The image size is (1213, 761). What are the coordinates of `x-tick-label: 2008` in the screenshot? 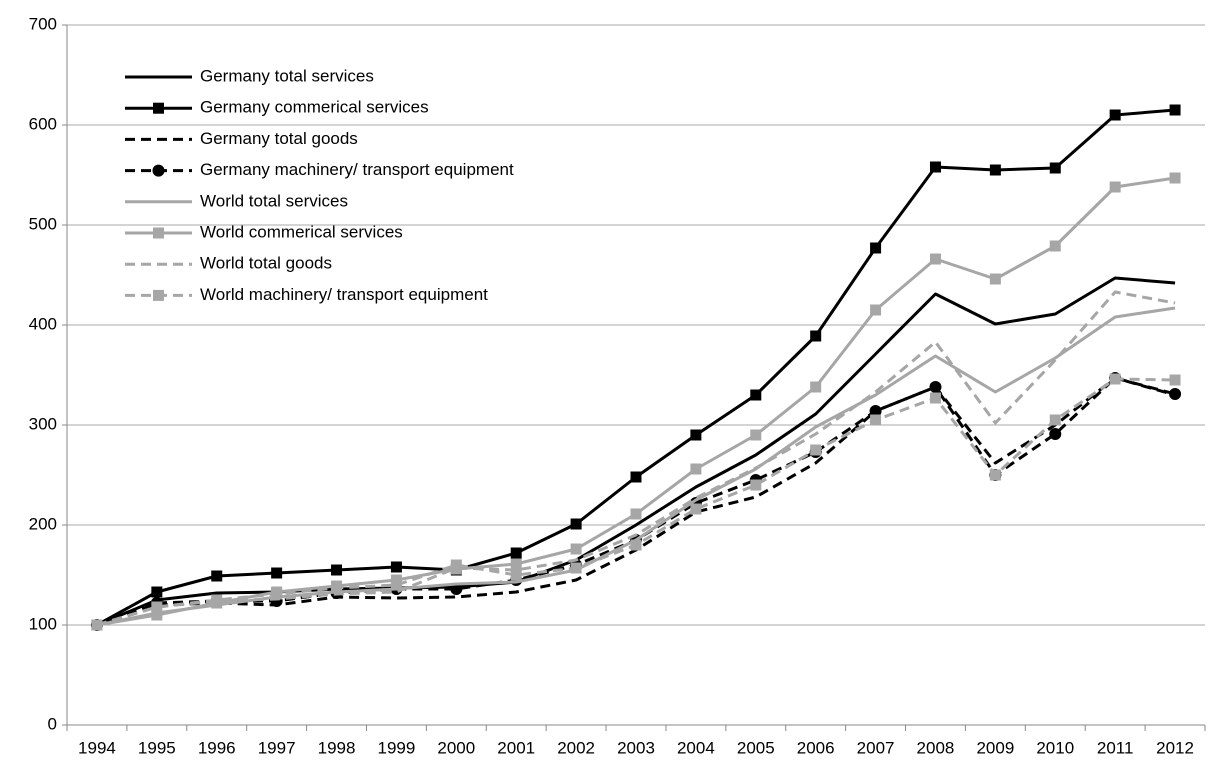 It's located at (936, 747).